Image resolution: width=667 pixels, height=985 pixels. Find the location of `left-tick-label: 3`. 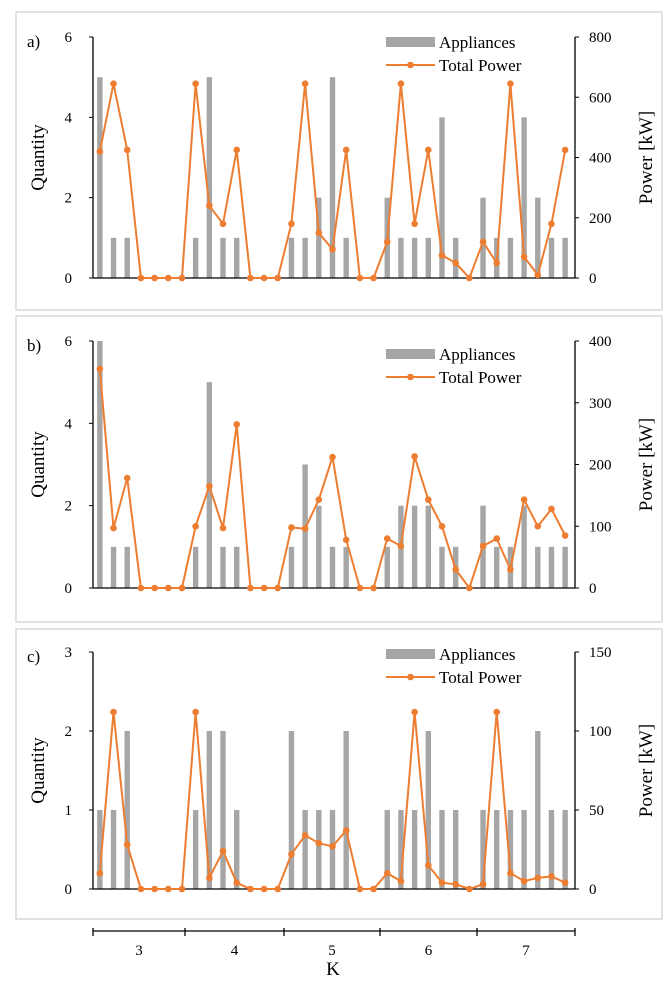

left-tick-label: 3 is located at coordinates (69, 653).